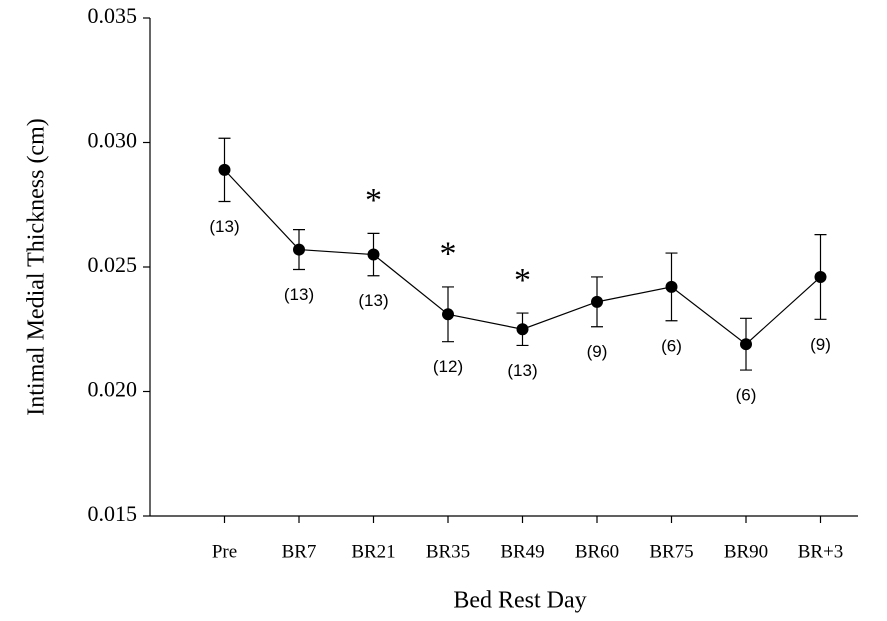 Image resolution: width=887 pixels, height=621 pixels. What do you see at coordinates (224, 551) in the screenshot?
I see `x-tick-label: Pre` at bounding box center [224, 551].